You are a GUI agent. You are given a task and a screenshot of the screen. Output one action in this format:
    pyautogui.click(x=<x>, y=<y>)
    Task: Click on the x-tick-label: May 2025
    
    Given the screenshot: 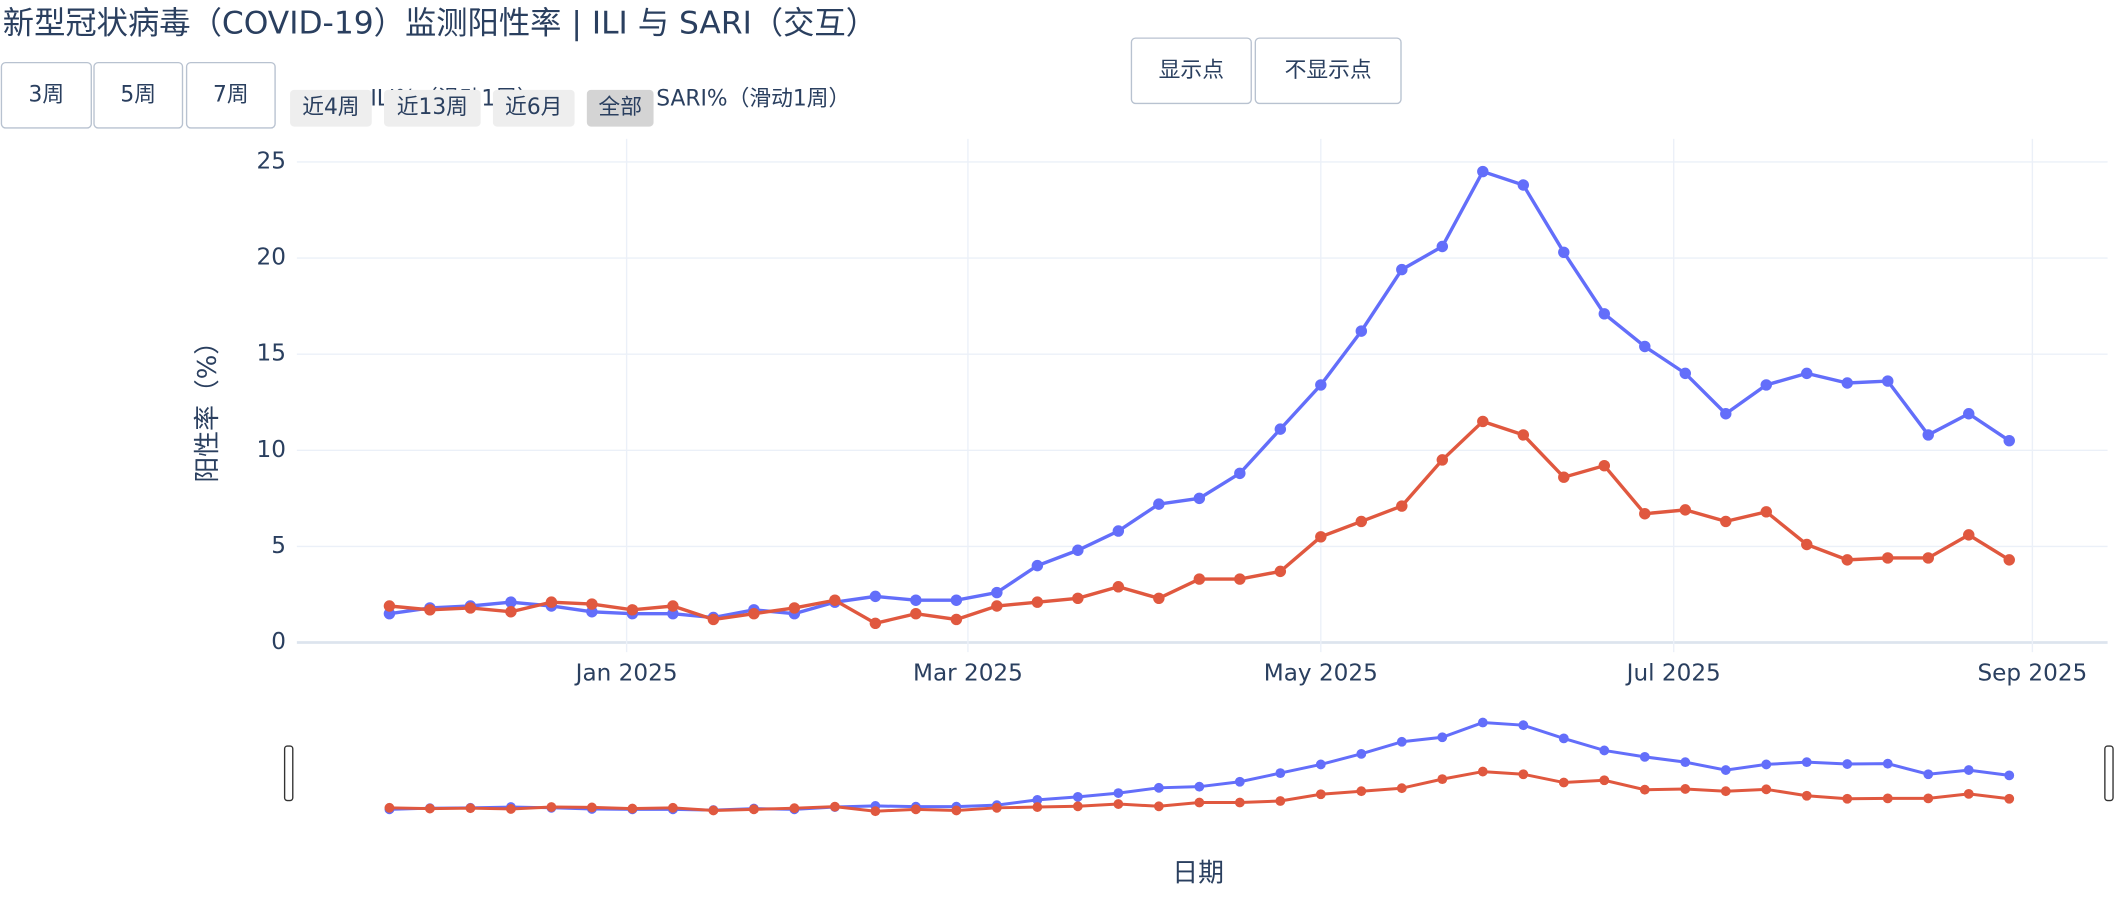 What is the action you would take?
    pyautogui.click(x=1321, y=673)
    